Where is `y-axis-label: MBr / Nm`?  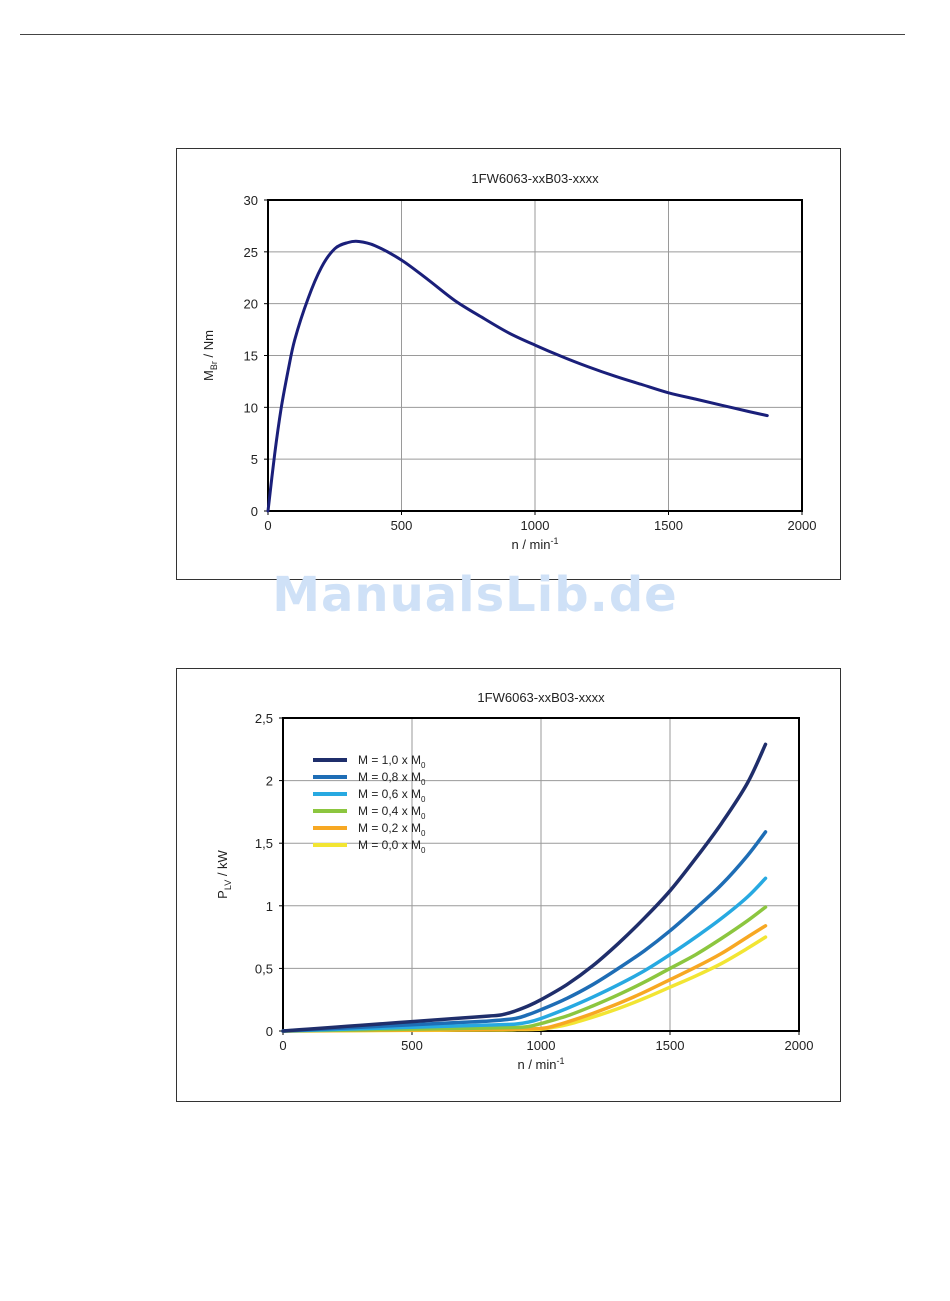 y-axis-label: MBr / Nm is located at coordinates (210, 355).